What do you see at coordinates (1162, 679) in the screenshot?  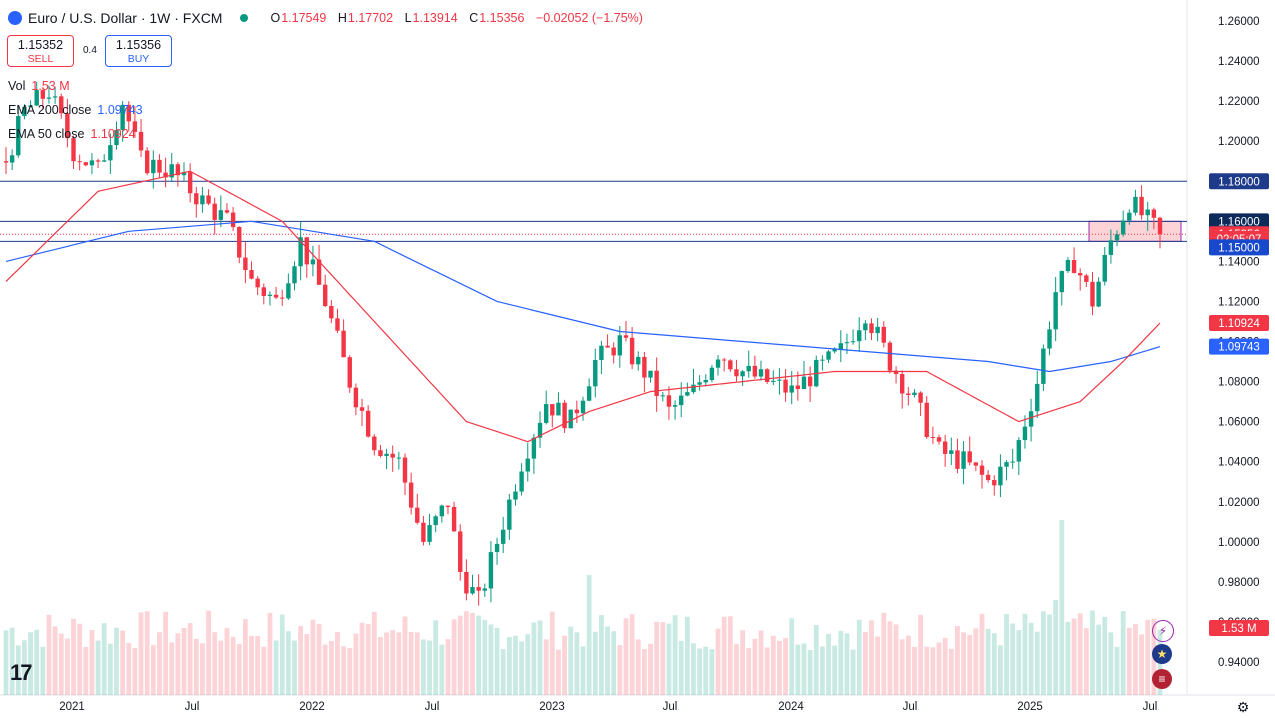 I see `us-flag-icon: ≡` at bounding box center [1162, 679].